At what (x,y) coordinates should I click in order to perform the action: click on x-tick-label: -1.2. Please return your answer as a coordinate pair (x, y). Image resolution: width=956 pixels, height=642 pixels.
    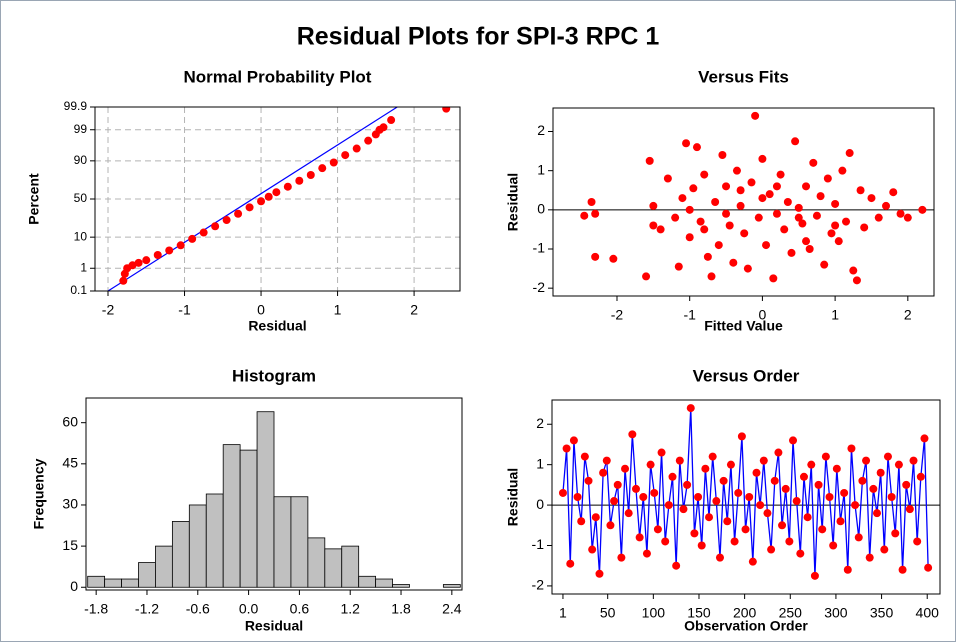
    Looking at the image, I should click on (147, 609).